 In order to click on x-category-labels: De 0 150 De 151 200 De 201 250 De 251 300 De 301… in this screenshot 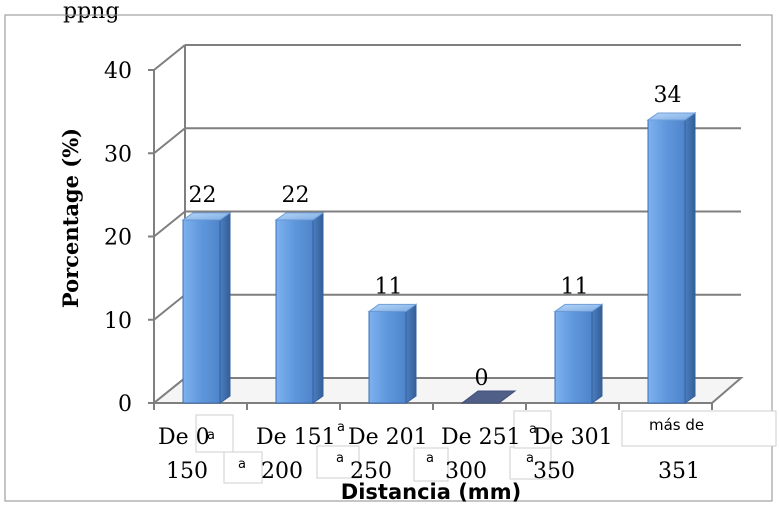, I will do `click(467, 447)`.